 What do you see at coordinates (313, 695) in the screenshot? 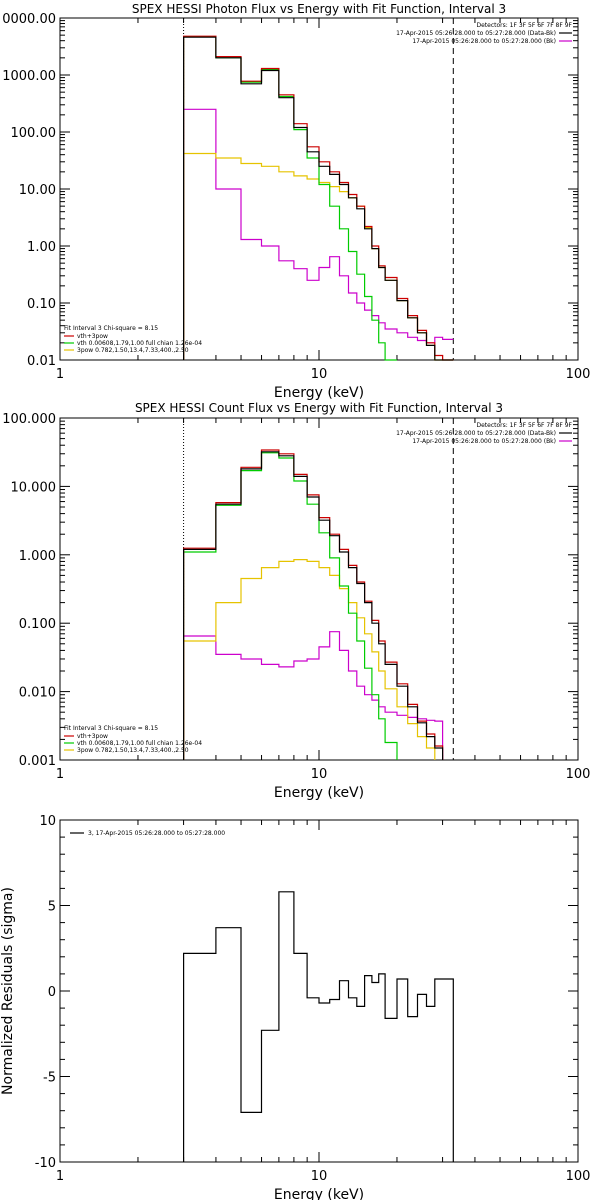
I see `p2-series-bk` at bounding box center [313, 695].